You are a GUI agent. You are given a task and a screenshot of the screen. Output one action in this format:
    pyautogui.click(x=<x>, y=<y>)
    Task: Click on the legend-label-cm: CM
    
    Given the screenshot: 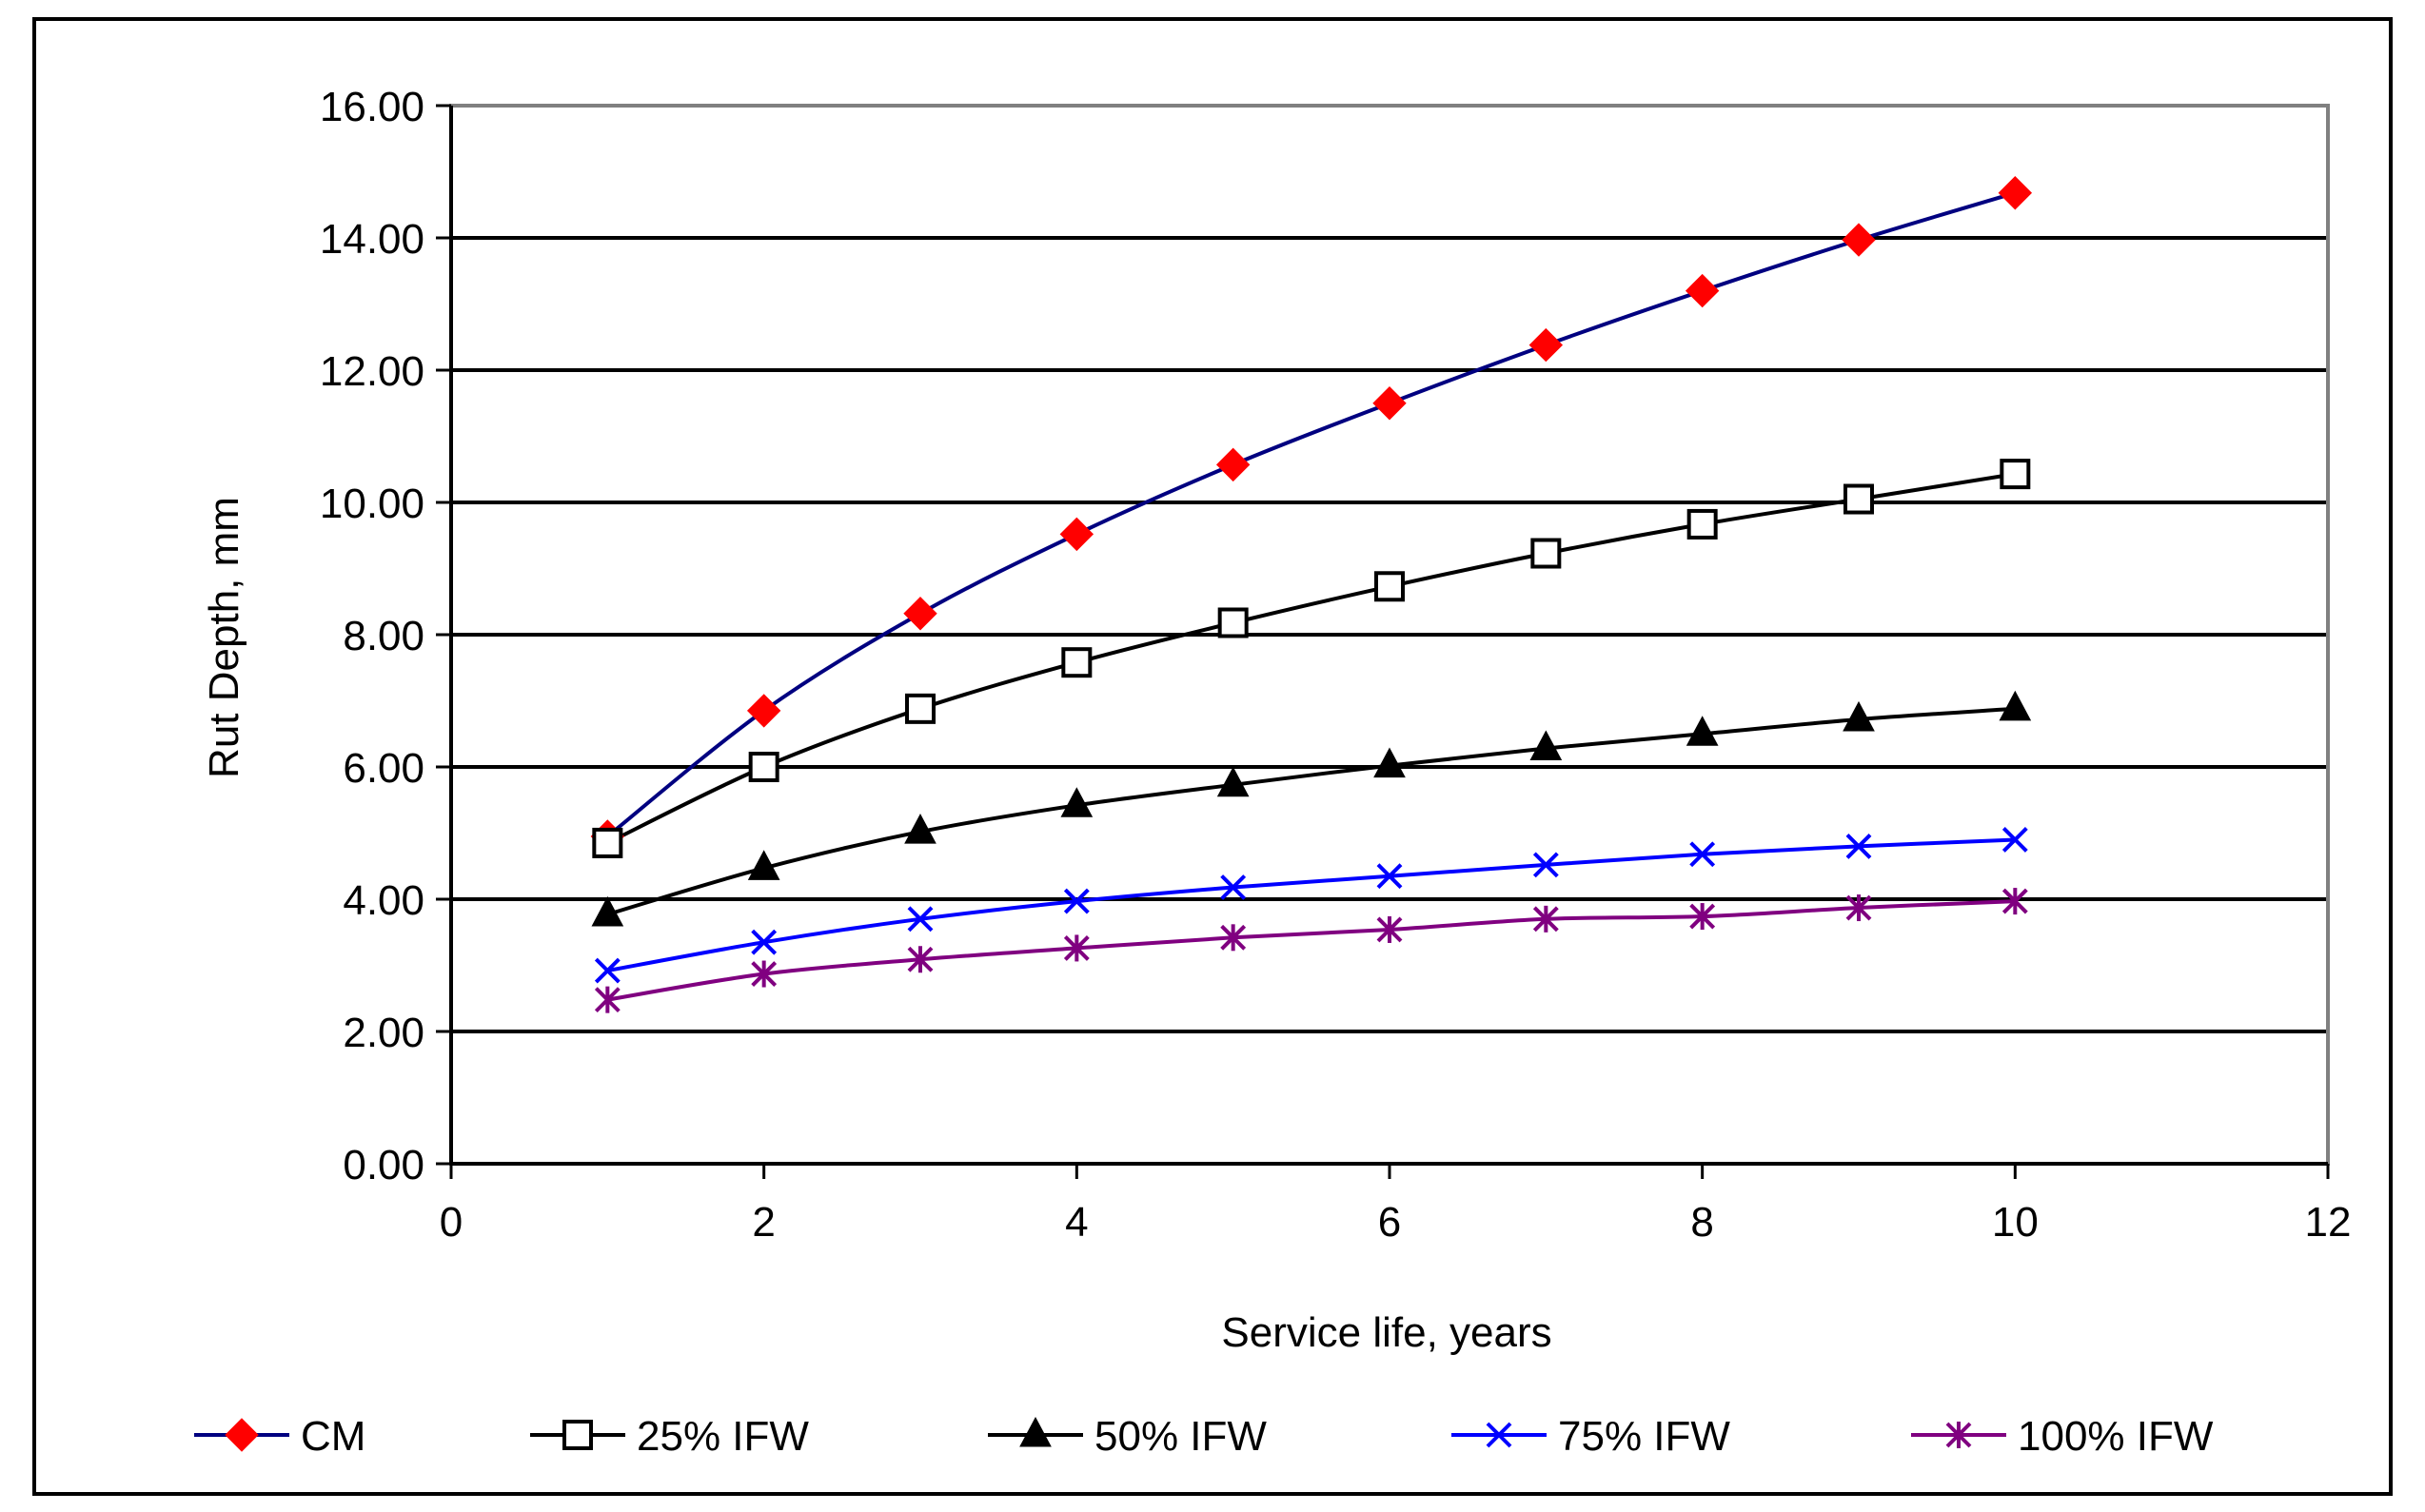 What is the action you would take?
    pyautogui.click(x=333, y=1436)
    